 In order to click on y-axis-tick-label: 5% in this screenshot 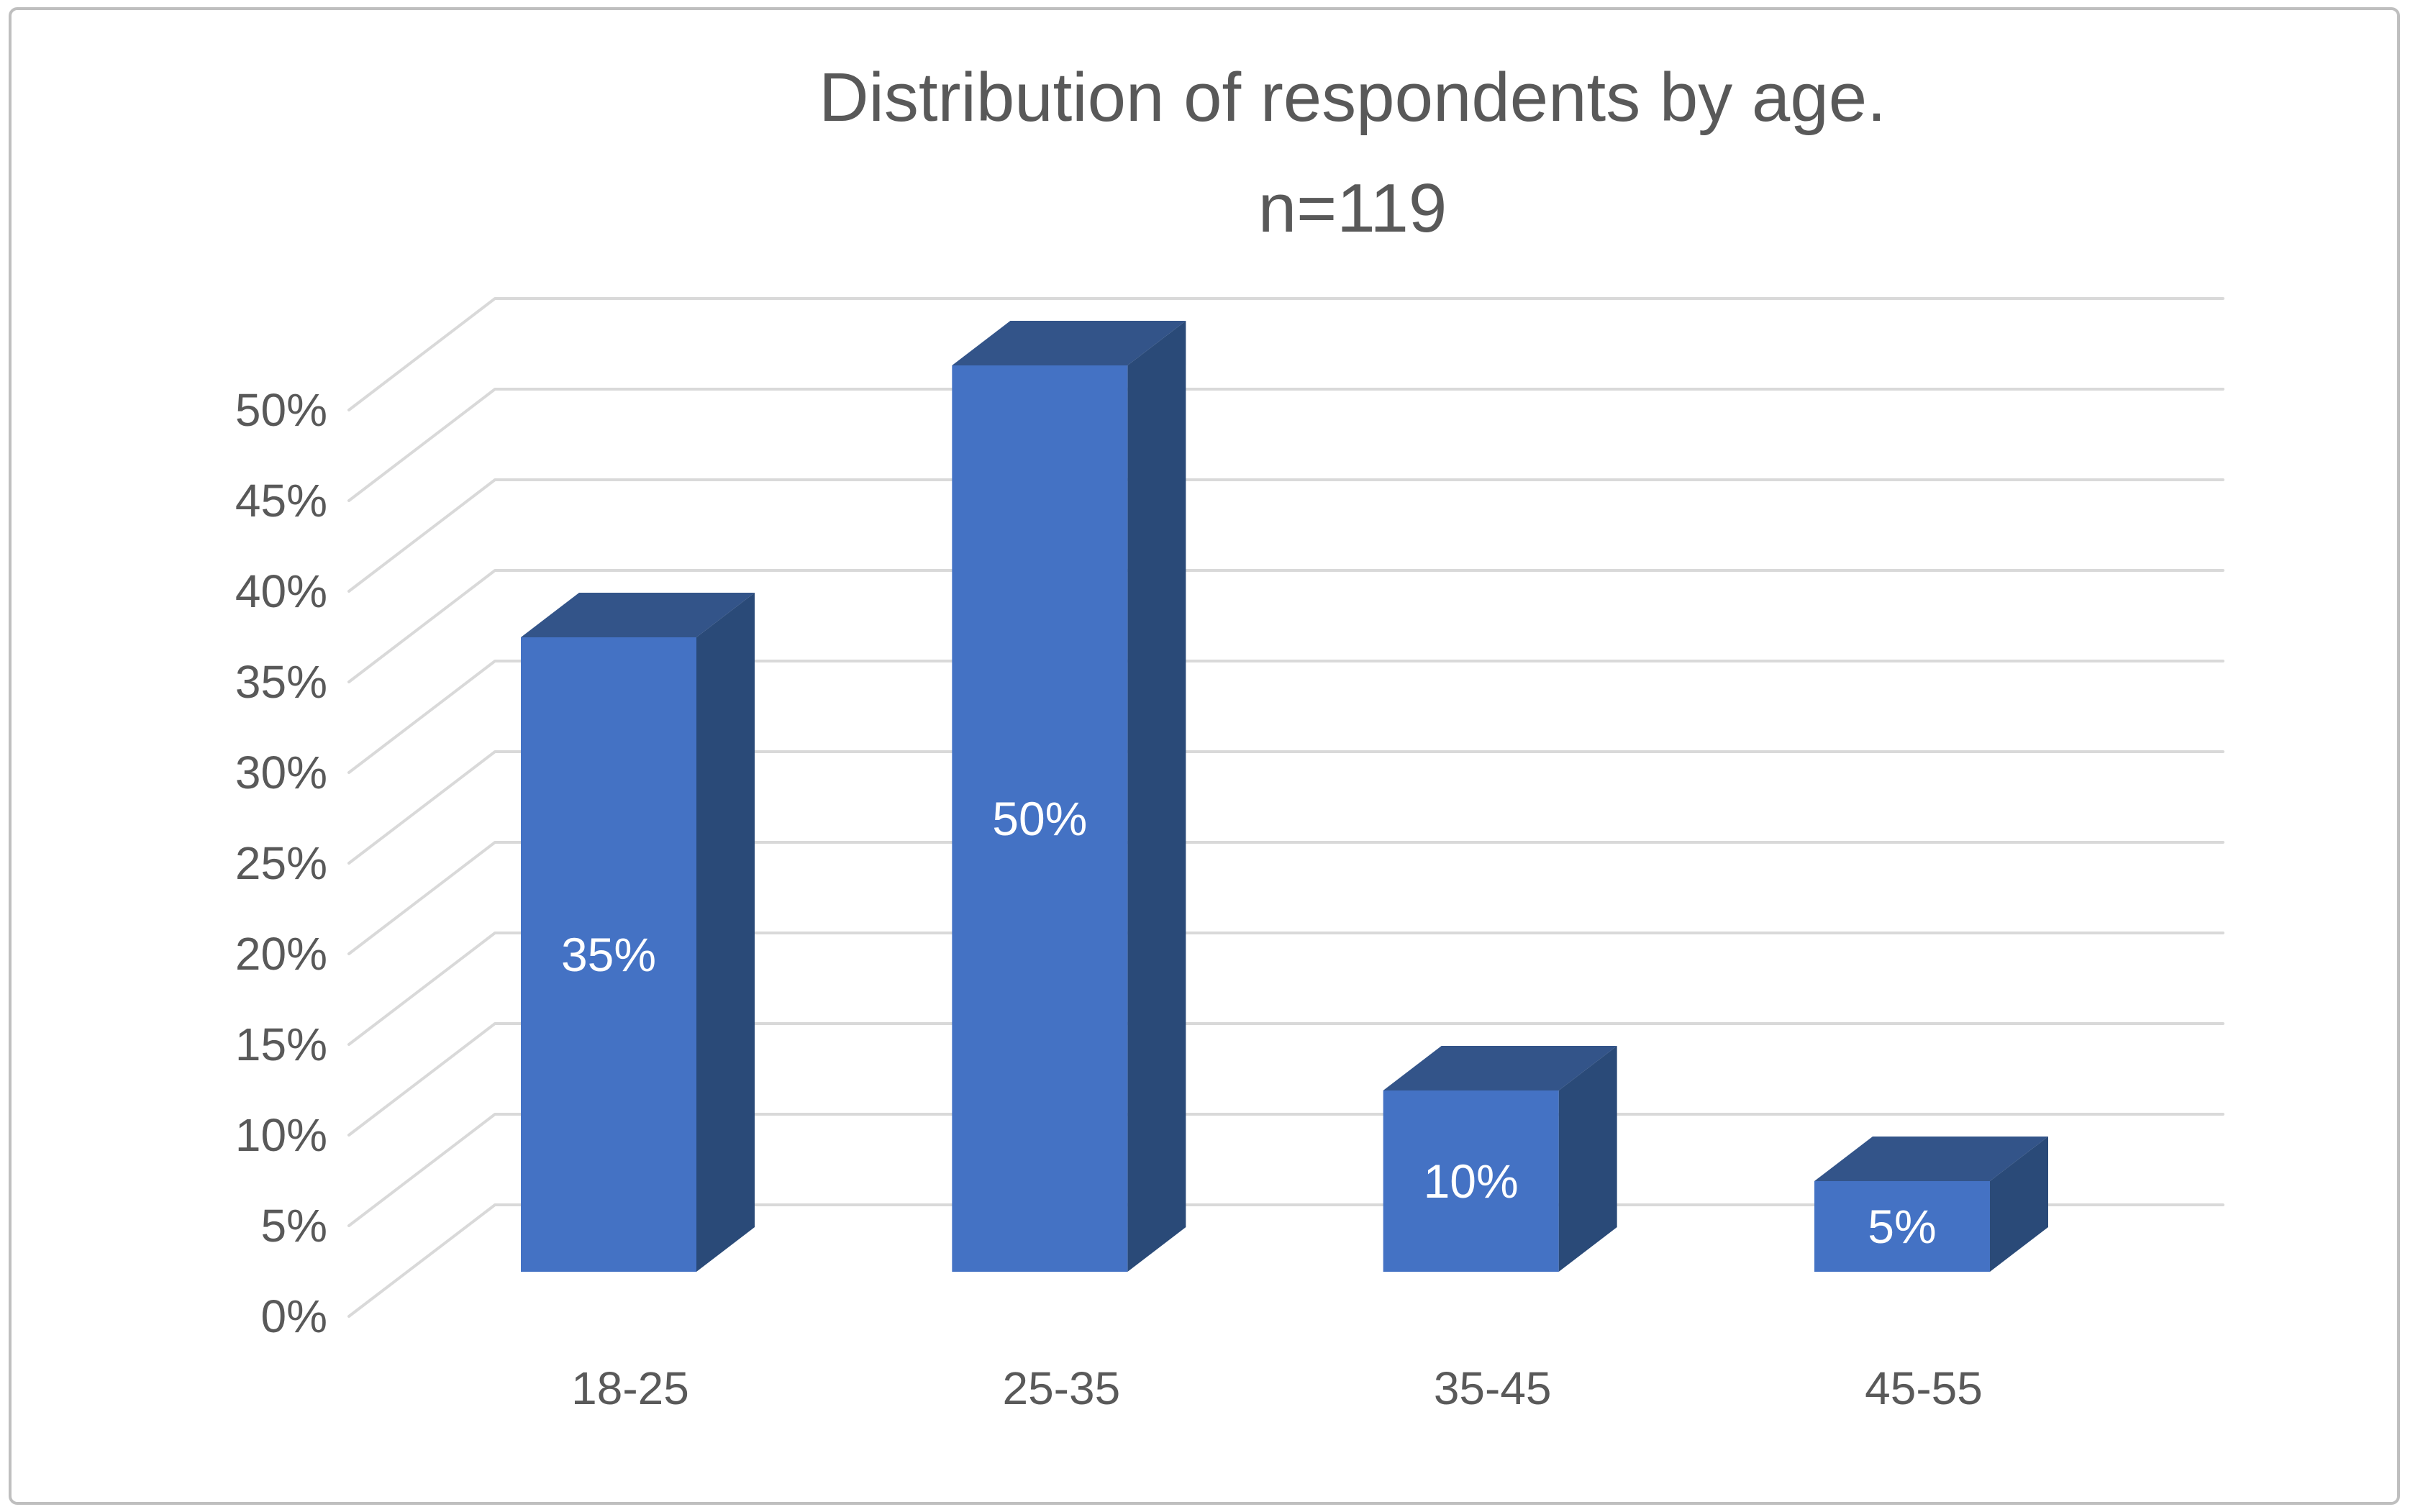, I will do `click(294, 1226)`.